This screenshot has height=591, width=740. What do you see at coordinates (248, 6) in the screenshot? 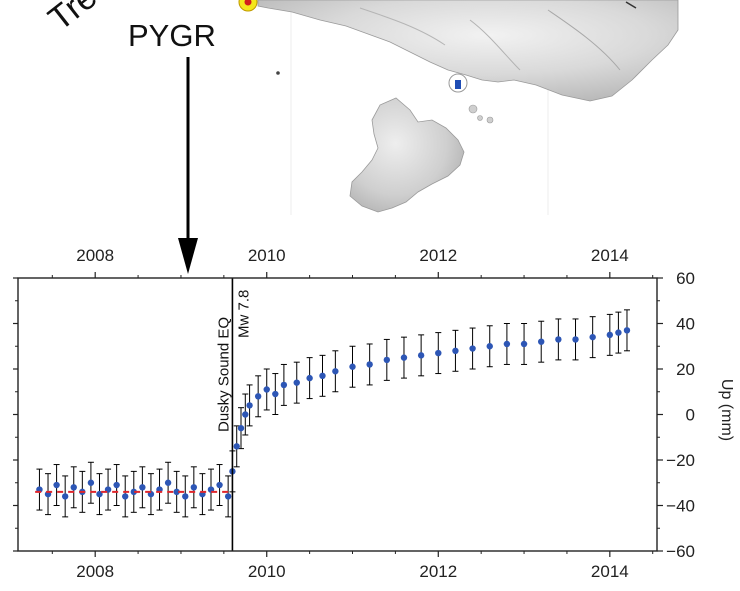
I see `gps-station-icon` at bounding box center [248, 6].